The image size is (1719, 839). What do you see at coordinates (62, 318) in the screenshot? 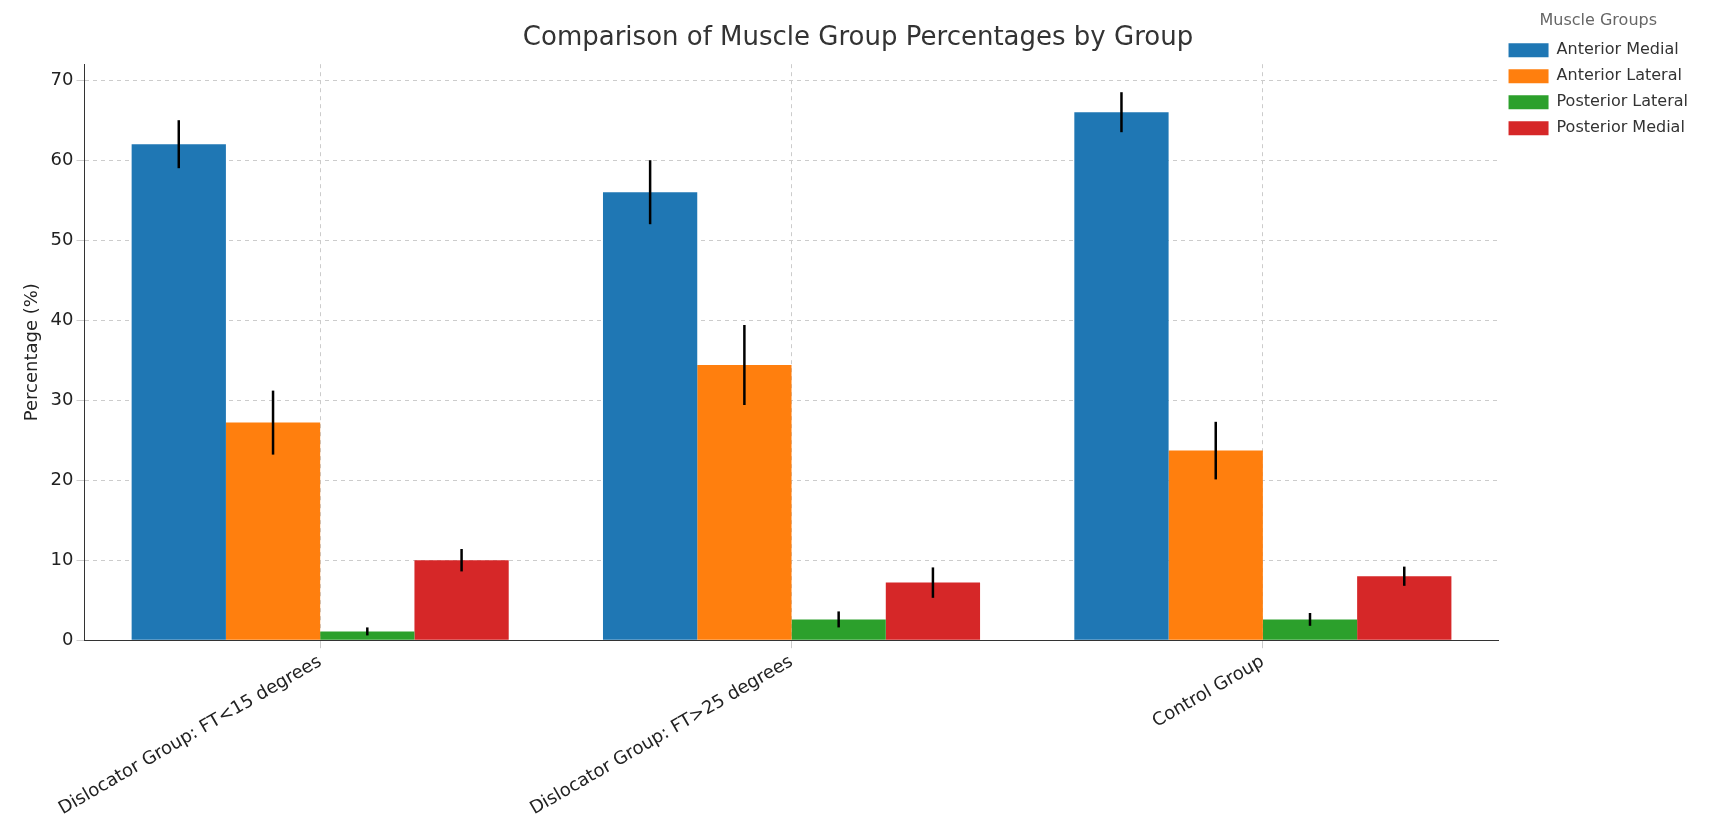
I see `y-tick-label: 40` at bounding box center [62, 318].